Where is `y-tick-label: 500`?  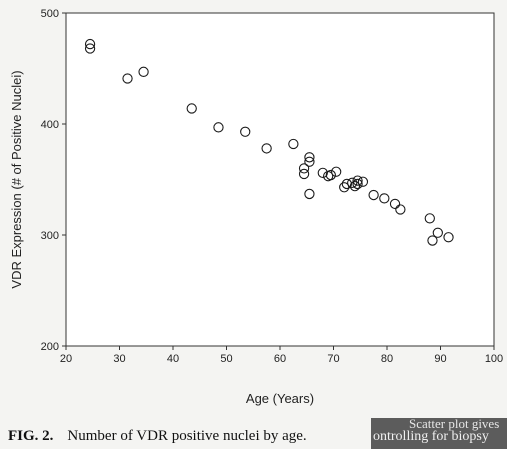
y-tick-label: 500 is located at coordinates (50, 14).